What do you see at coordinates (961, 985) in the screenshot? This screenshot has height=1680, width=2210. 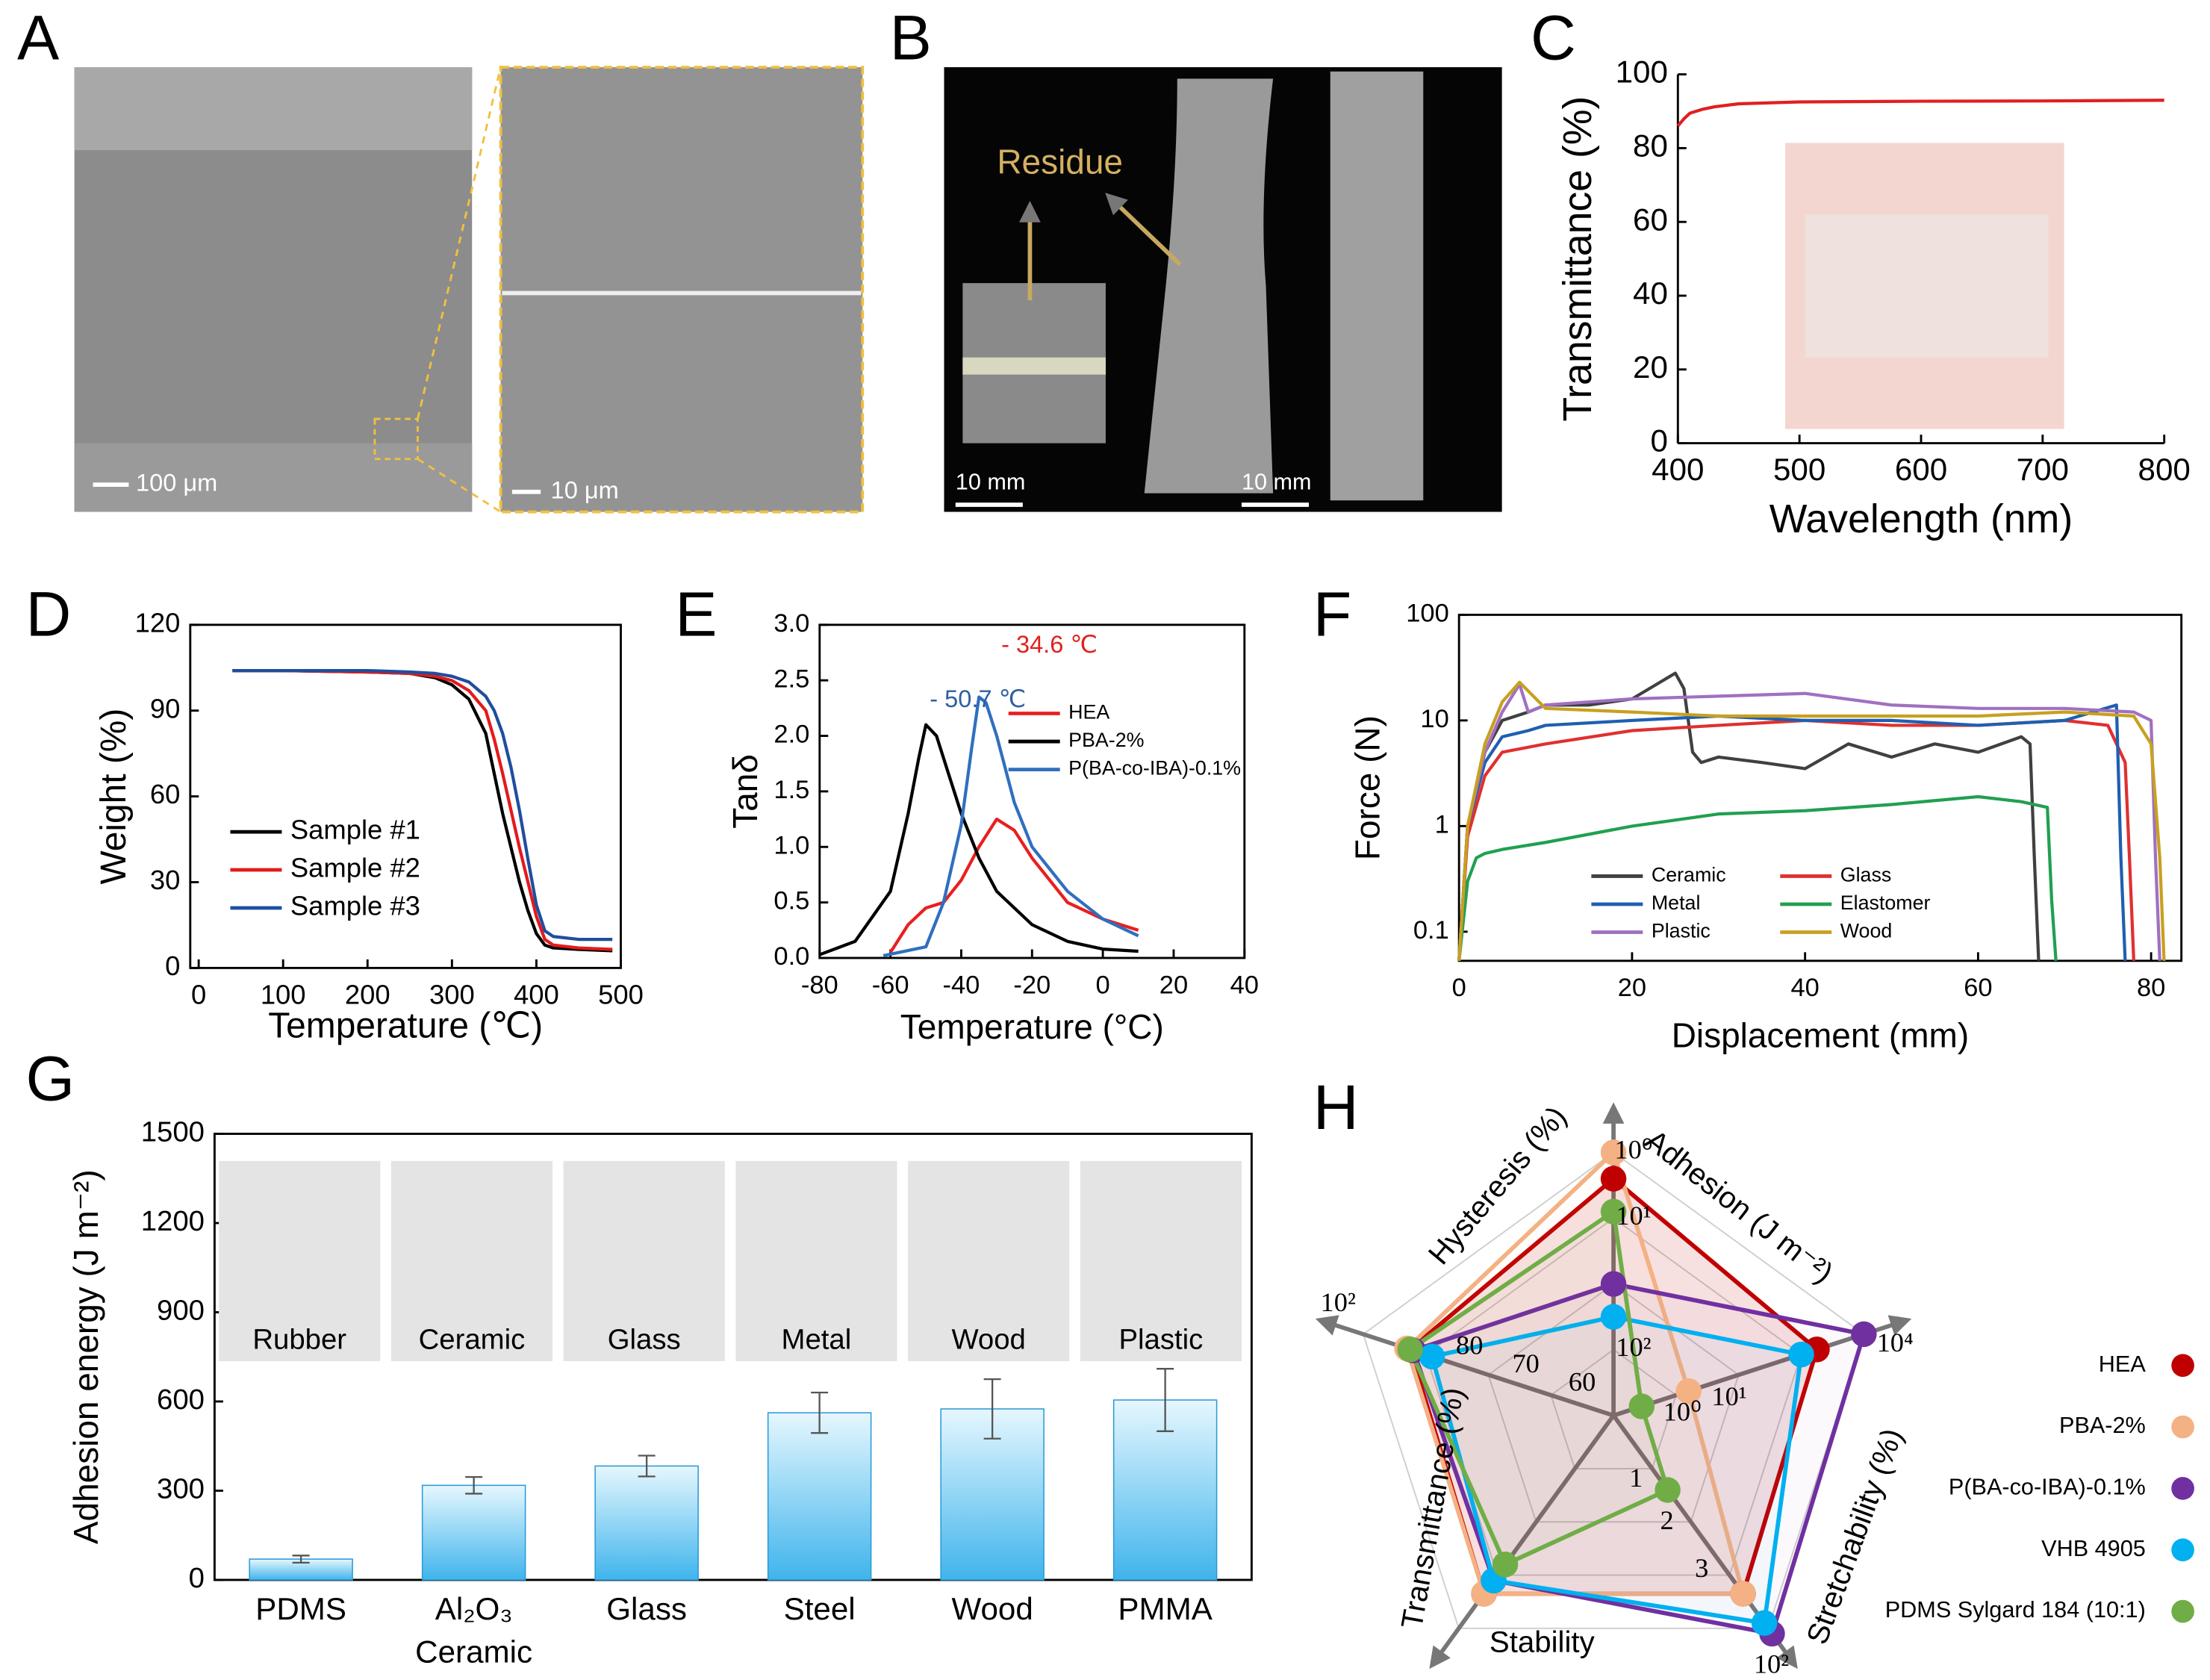 I see `x-tick-label: -40` at bounding box center [961, 985].